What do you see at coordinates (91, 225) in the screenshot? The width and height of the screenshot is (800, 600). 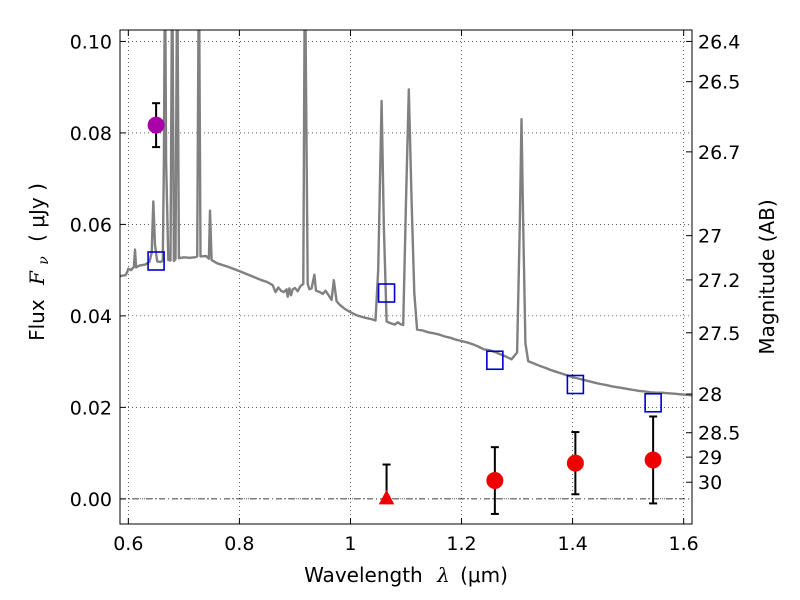 I see `y-tick-label: 0.06` at bounding box center [91, 225].